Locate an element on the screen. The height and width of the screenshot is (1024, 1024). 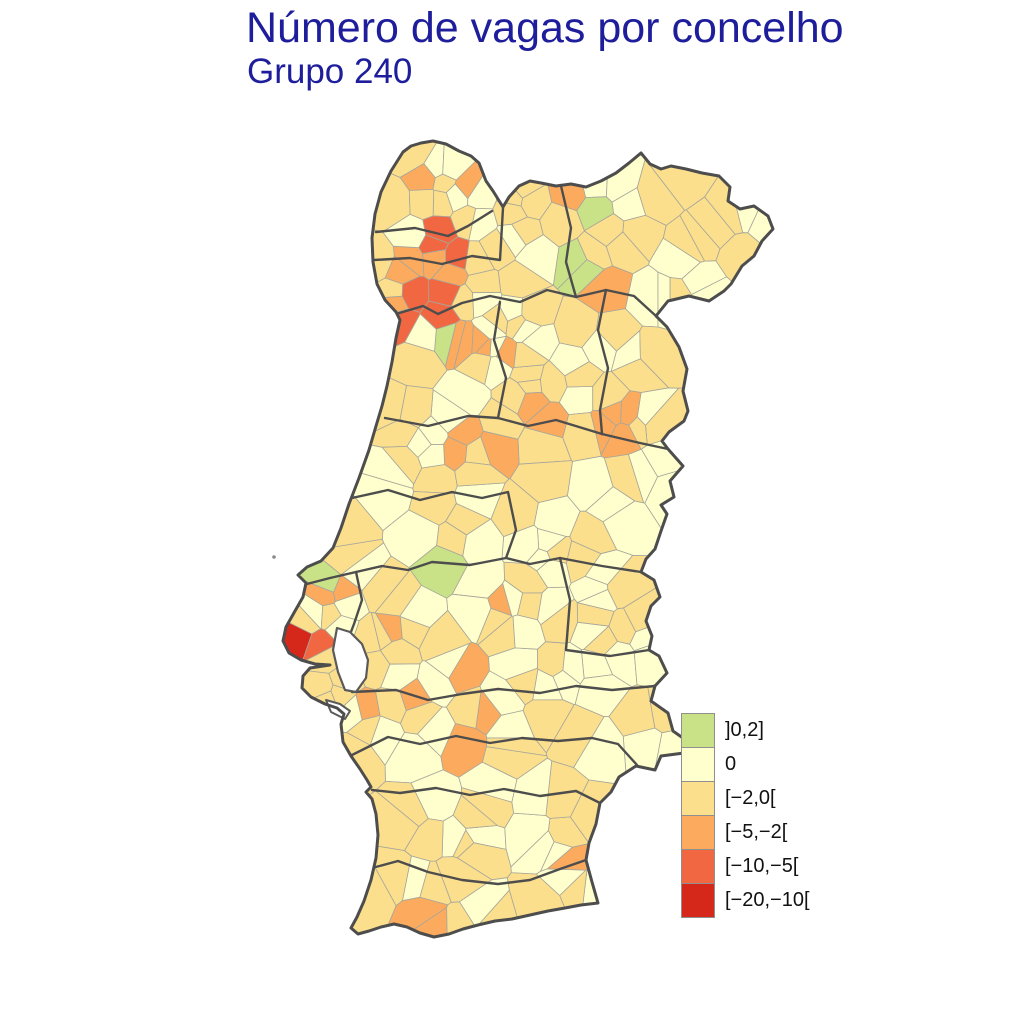
legend-item: [−5,−2[ is located at coordinates (745, 832).